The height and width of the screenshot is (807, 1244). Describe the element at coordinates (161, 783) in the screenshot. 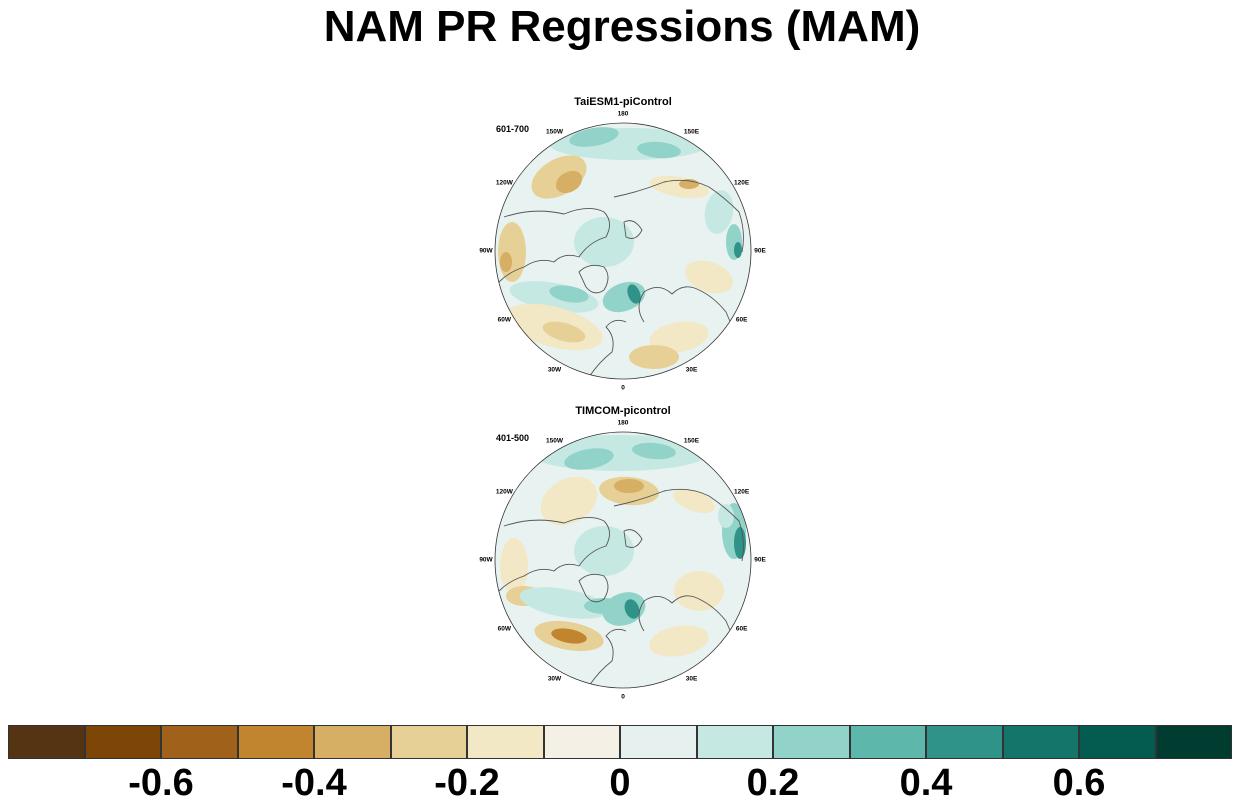

I see `colorbar-tick-label: -0.6` at that location.